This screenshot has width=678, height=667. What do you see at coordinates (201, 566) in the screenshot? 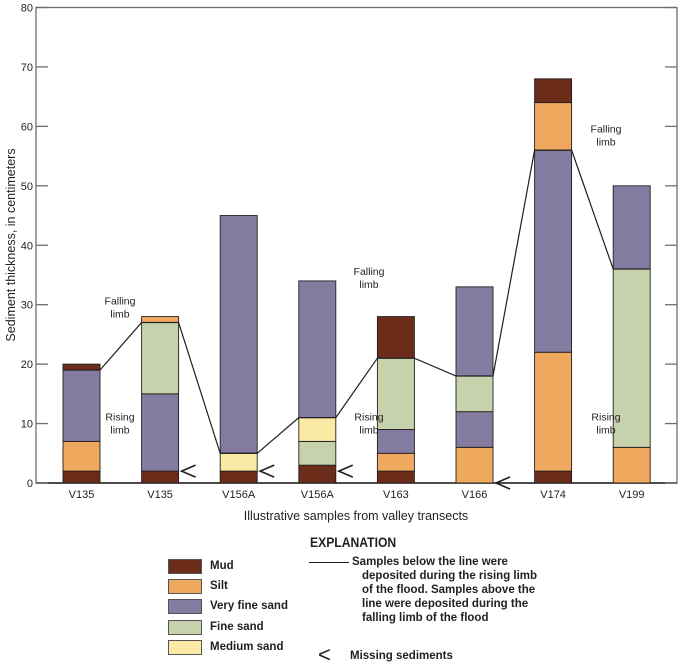
I see `legend-item-mud: Mud` at bounding box center [201, 566].